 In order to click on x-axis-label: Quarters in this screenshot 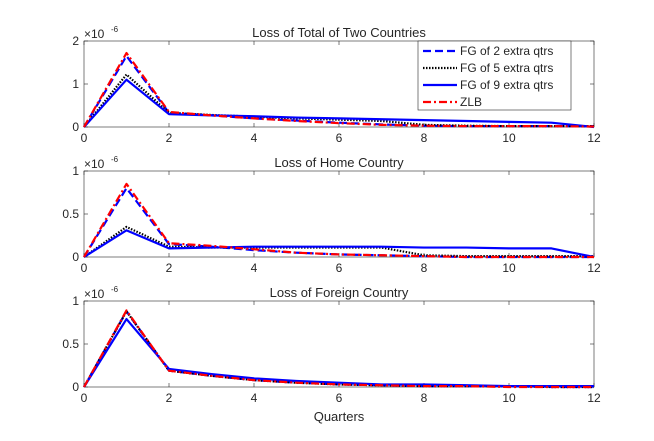, I will do `click(339, 416)`.